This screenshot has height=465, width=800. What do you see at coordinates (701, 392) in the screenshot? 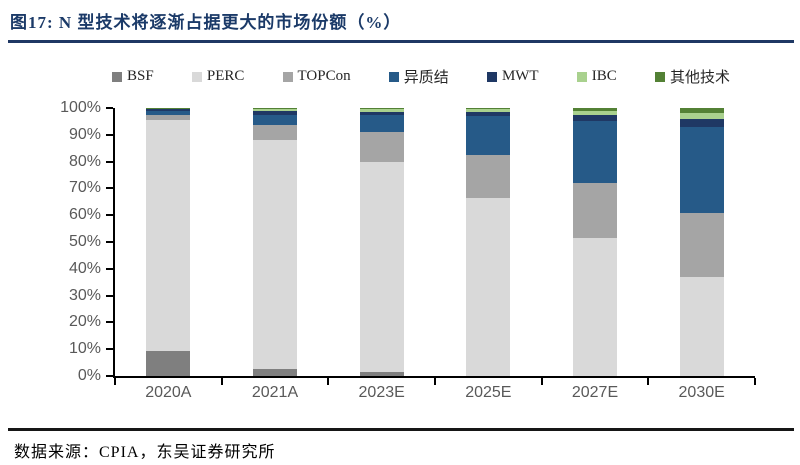
I see `x-axis-label: 2030E` at bounding box center [701, 392].